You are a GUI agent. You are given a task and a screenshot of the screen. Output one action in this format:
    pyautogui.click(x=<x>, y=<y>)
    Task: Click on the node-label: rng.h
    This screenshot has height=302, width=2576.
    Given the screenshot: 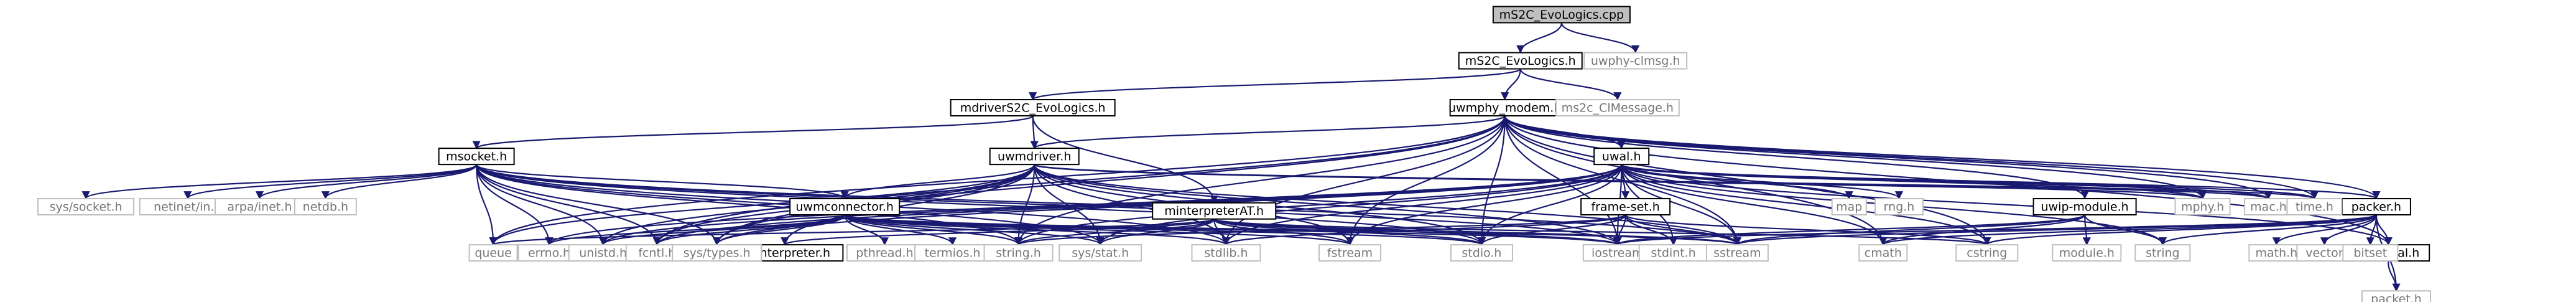 What is the action you would take?
    pyautogui.click(x=1900, y=207)
    